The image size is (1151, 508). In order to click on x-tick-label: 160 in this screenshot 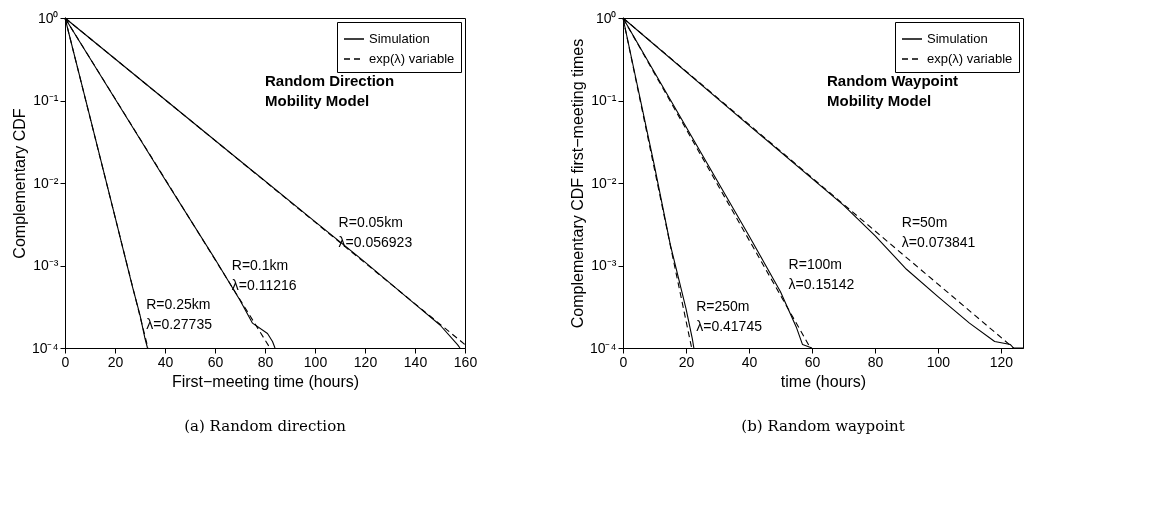, I will do `click(465, 361)`.